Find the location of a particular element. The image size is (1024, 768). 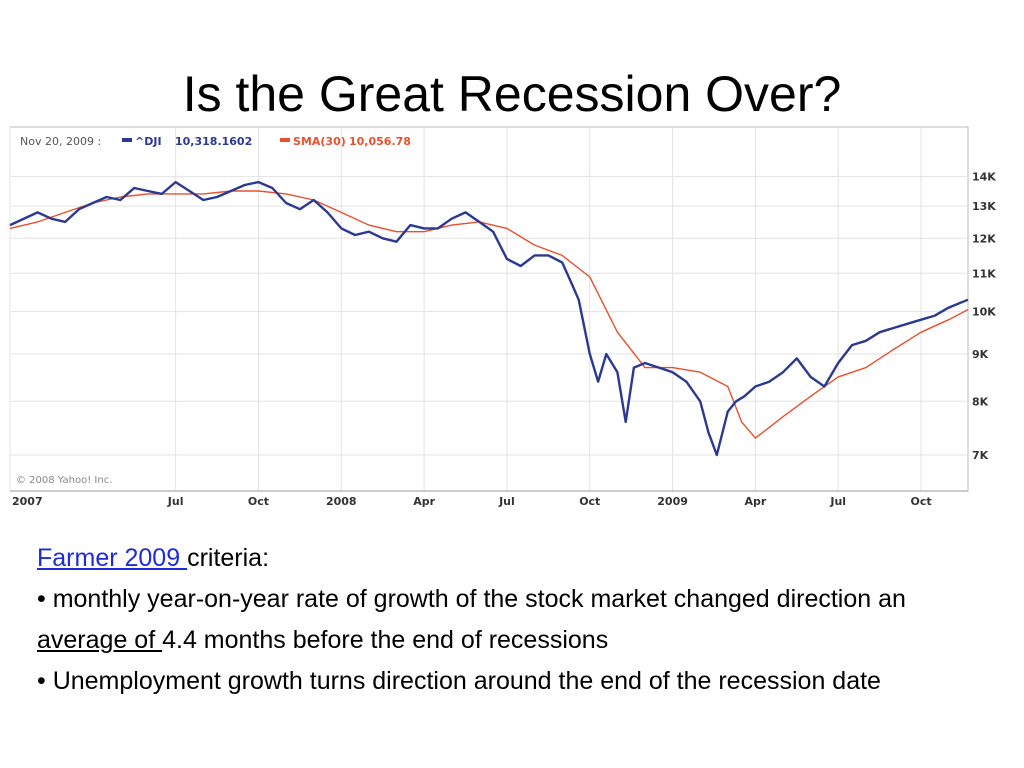

criteria-label: criteria: is located at coordinates (228, 558).